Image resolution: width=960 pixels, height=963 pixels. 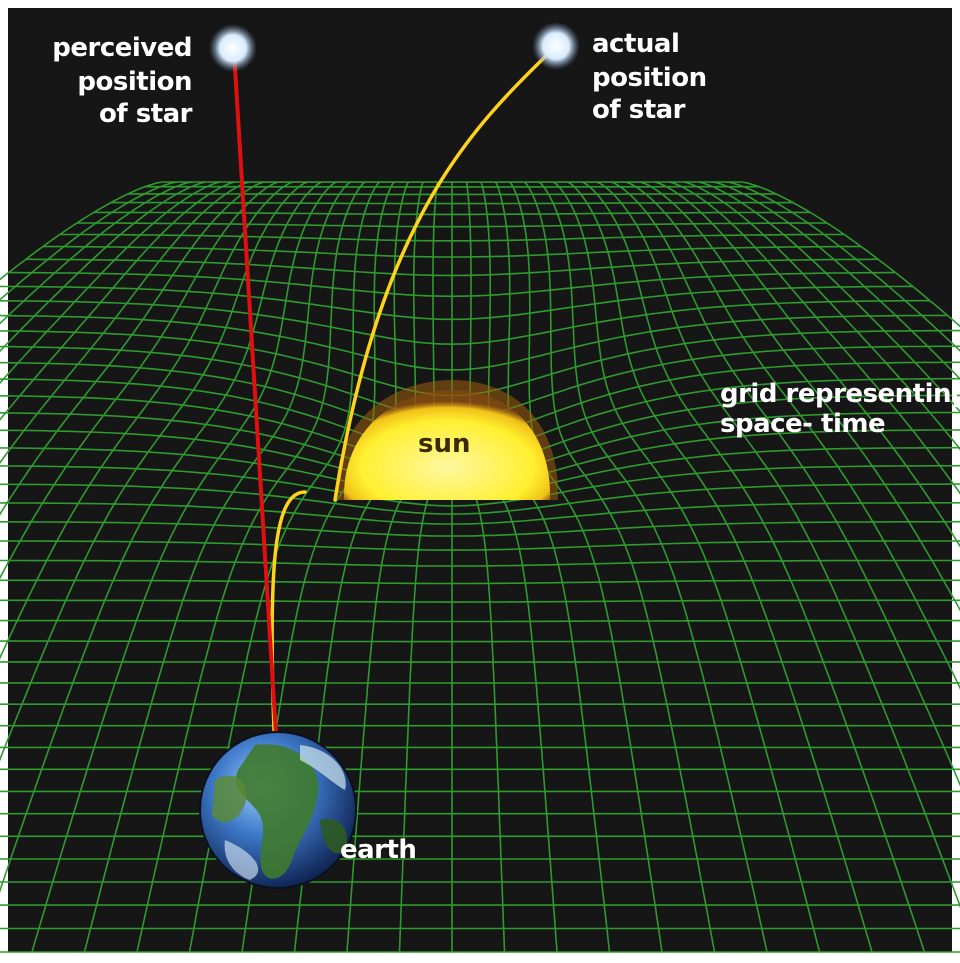 I want to click on label-perceived-star: perceived position of star, so click(x=122, y=81).